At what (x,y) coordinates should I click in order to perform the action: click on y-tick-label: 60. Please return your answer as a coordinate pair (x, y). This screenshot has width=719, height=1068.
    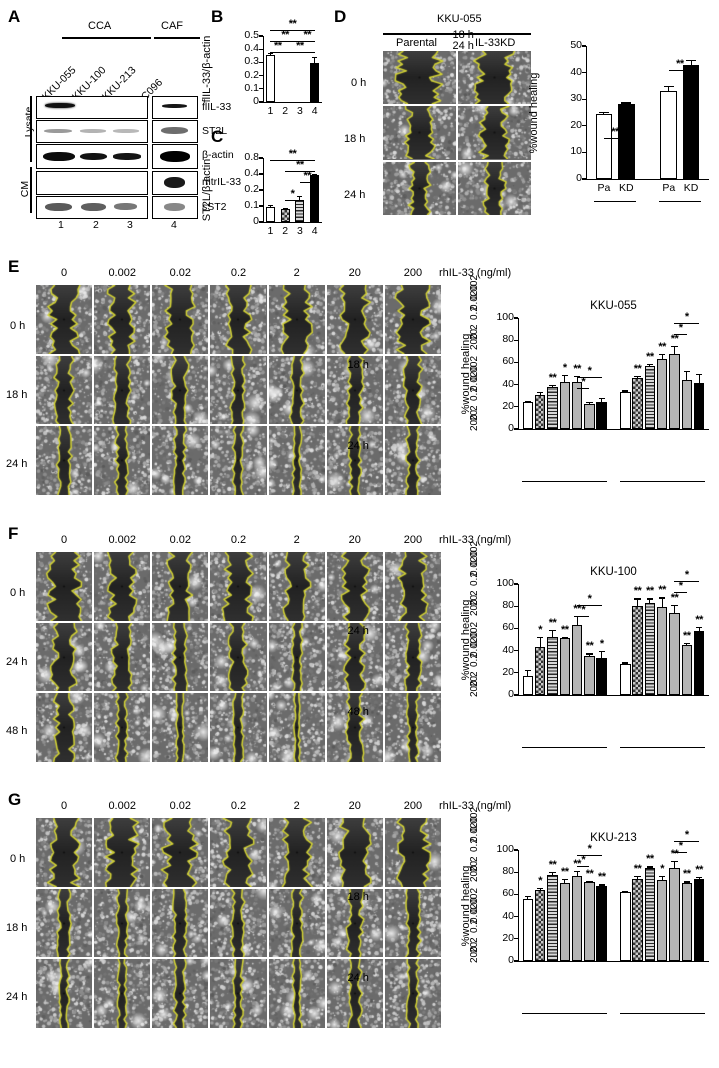
    Looking at the image, I should click on (508, 893).